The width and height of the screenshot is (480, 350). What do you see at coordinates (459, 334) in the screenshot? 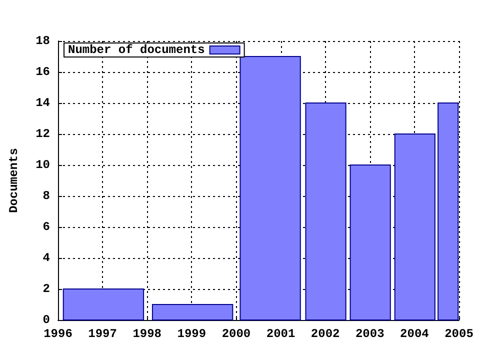
I see `x-tick-label: 2005` at bounding box center [459, 334].